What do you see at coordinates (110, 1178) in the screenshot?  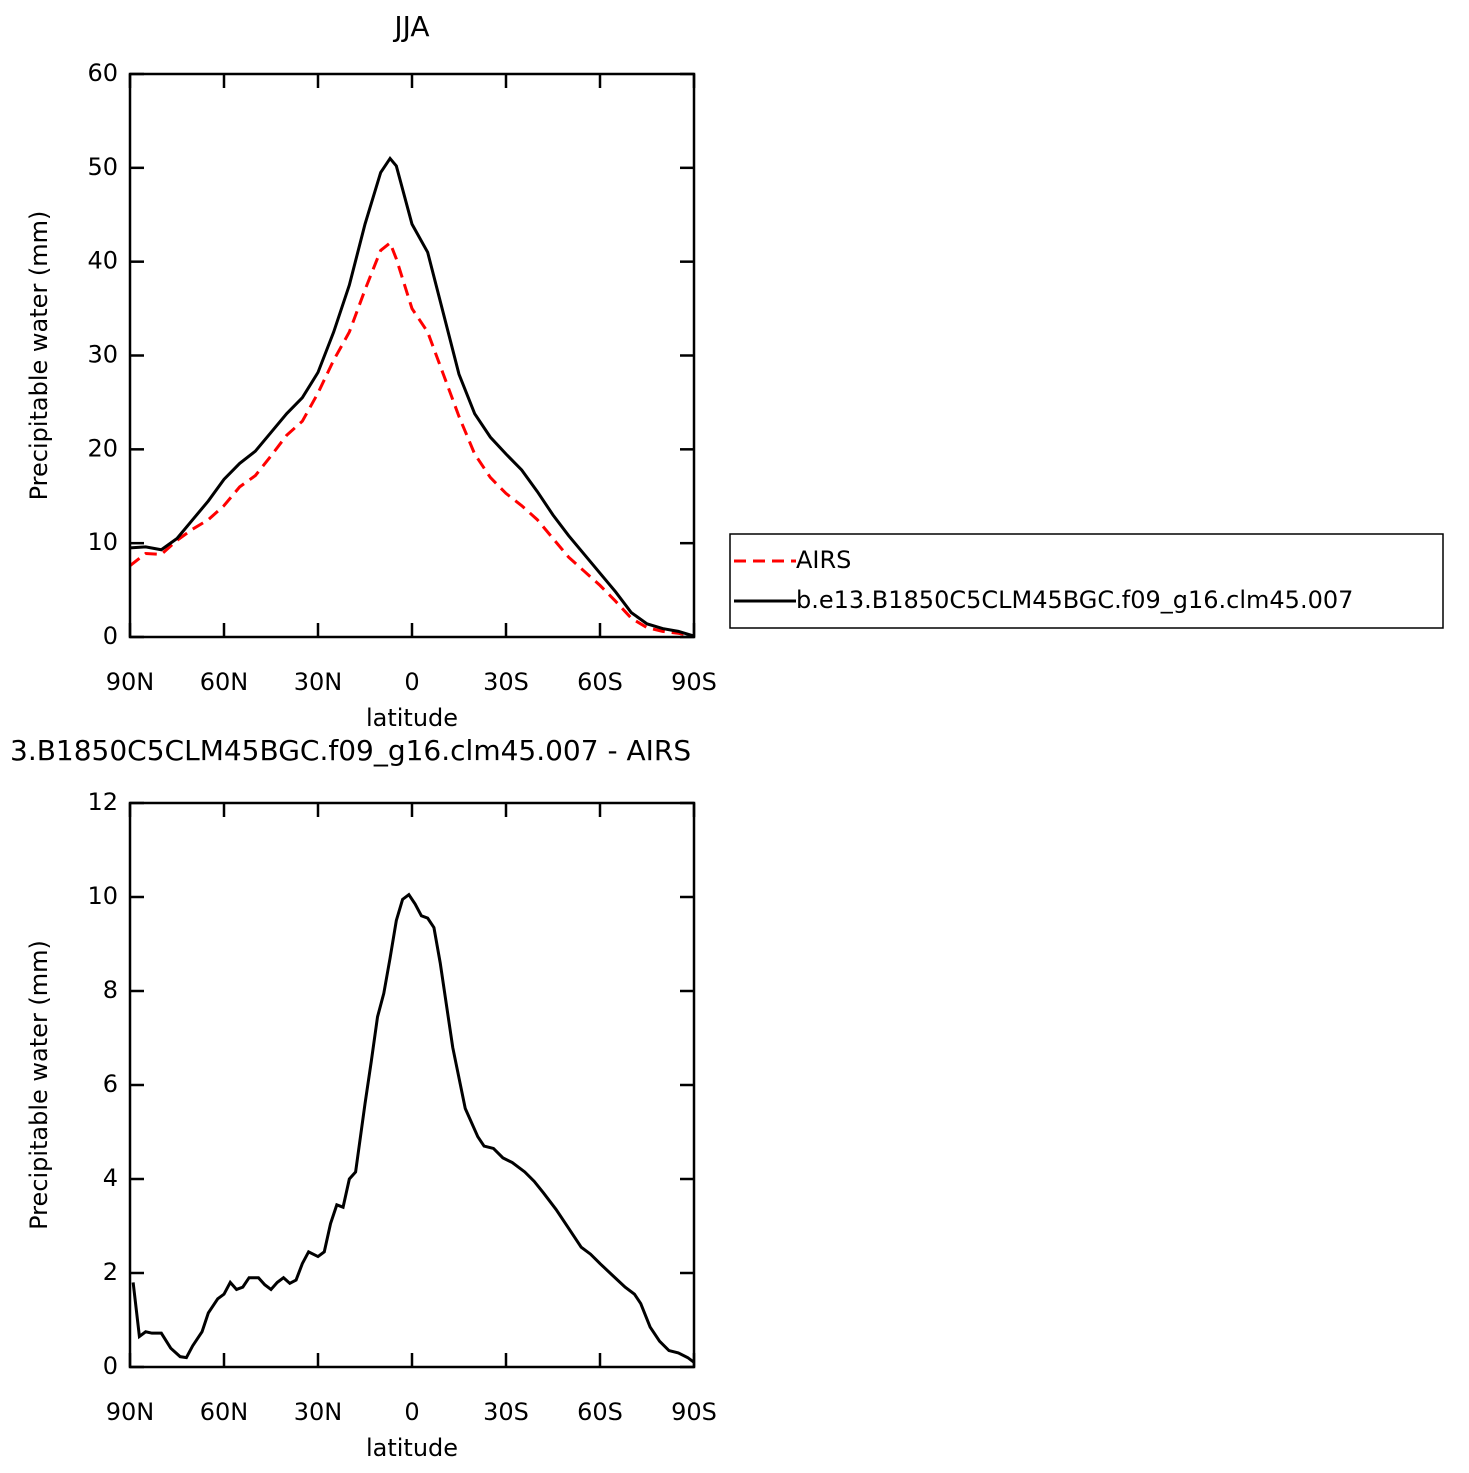 I see `y-tick-label: 4` at bounding box center [110, 1178].